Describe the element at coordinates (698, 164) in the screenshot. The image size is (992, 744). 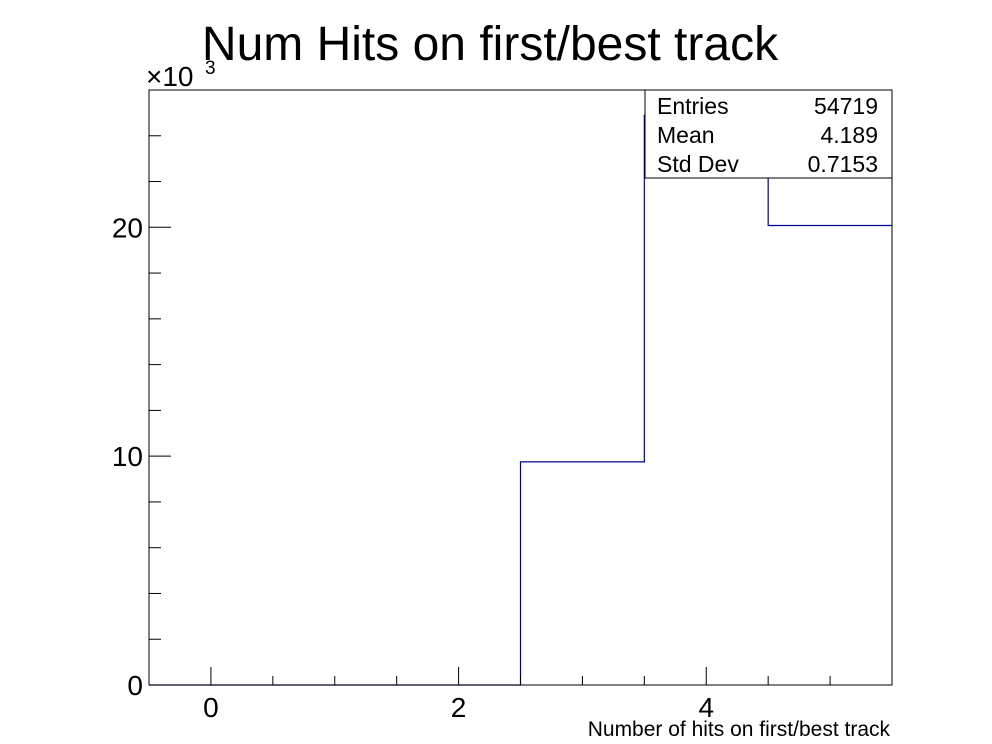
I see `stats-stddev-label: Std Dev` at that location.